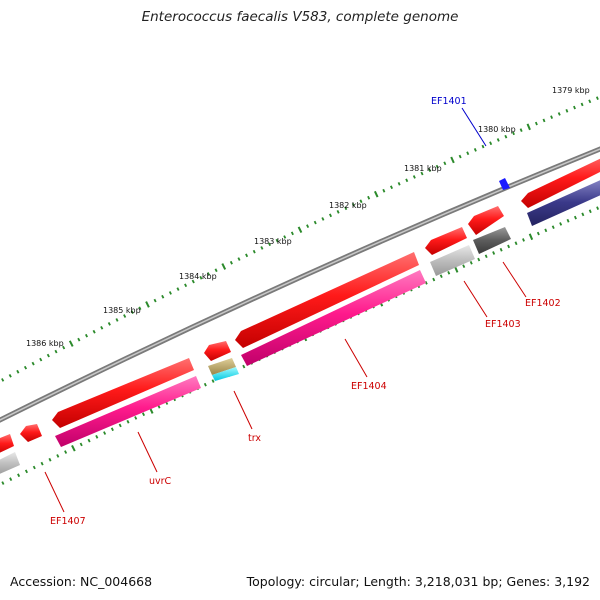 The width and height of the screenshot is (600, 600). Describe the element at coordinates (486, 220) in the screenshot. I see `gene-ef1403-cds` at that location.